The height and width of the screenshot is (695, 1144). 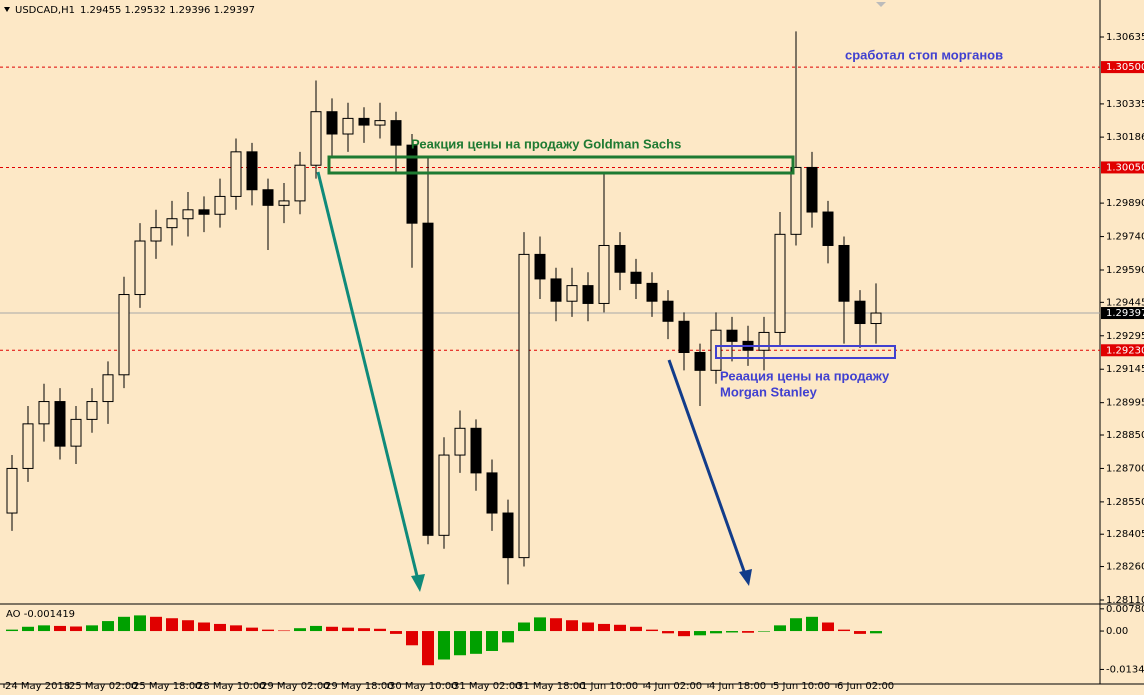 I want to click on arrow-morgan, so click(x=707, y=467).